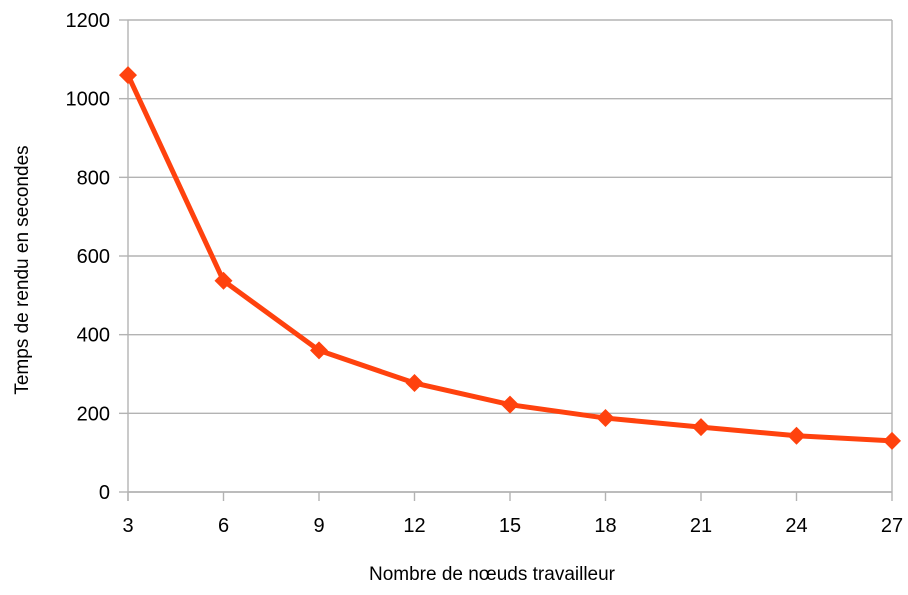  I want to click on x-tick-label: 3, so click(127, 526).